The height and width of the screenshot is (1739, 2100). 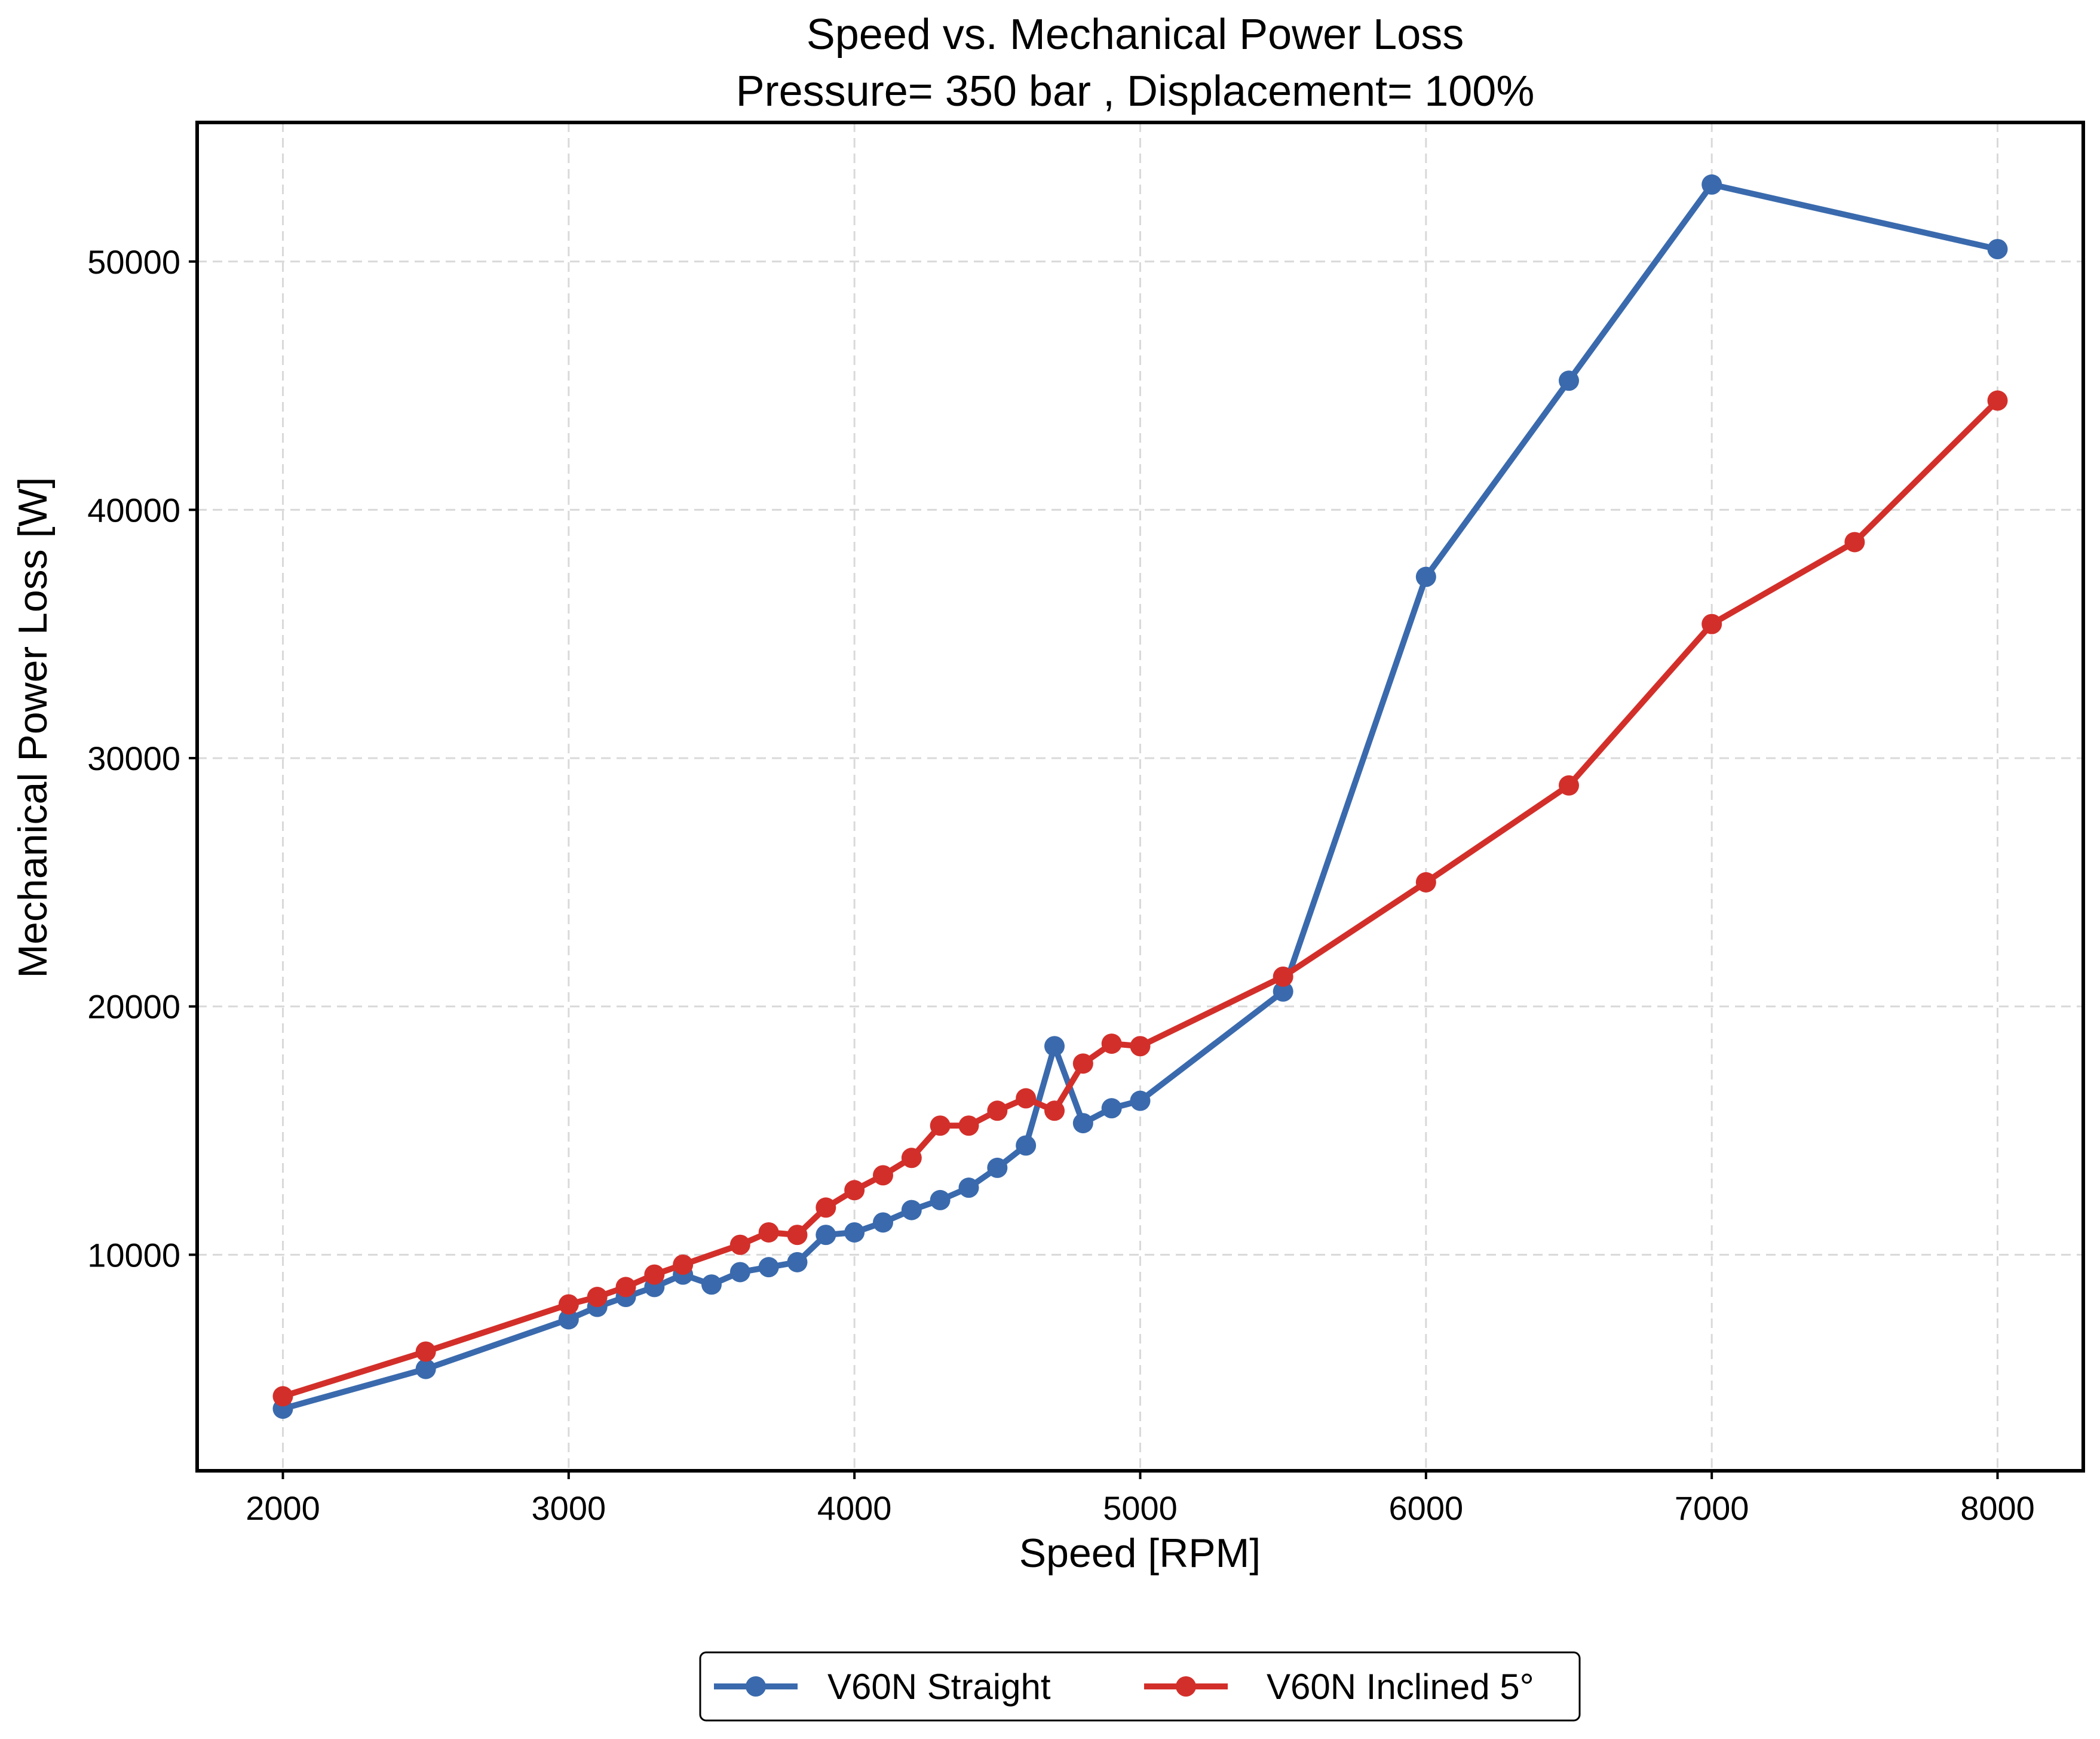 I want to click on x-tick-label: 3000, so click(x=569, y=1508).